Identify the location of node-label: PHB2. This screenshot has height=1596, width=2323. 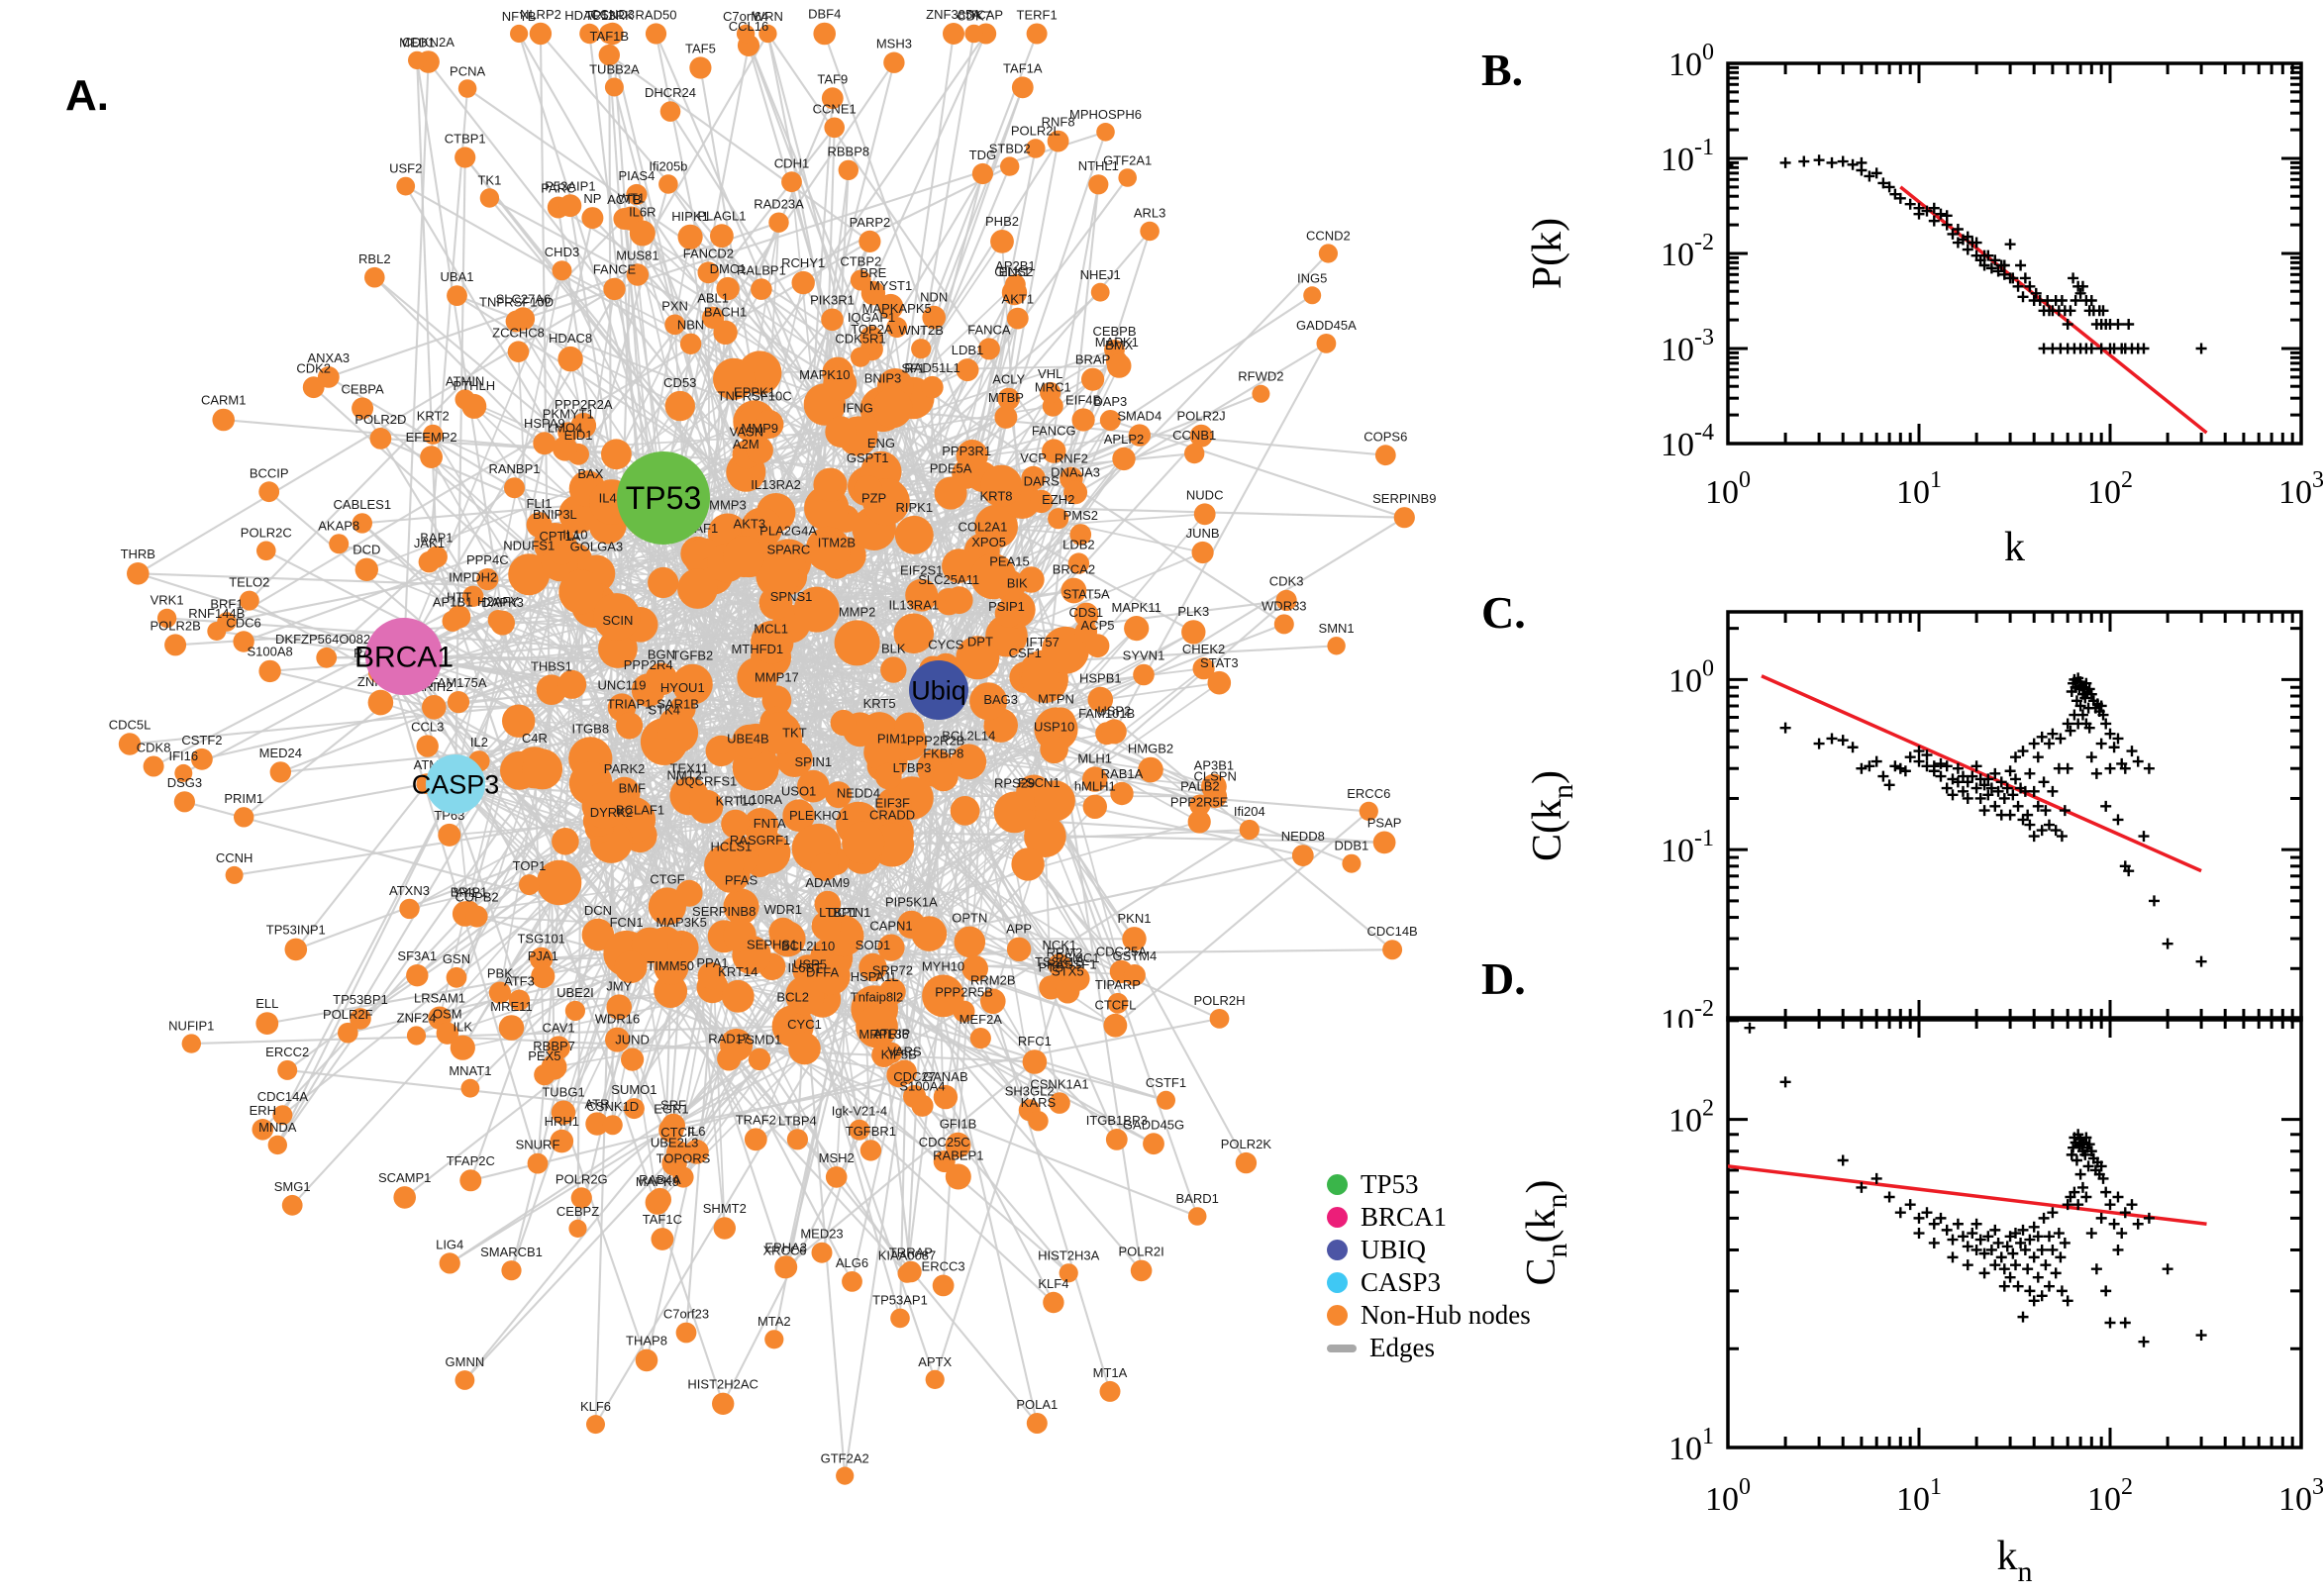
(1002, 221).